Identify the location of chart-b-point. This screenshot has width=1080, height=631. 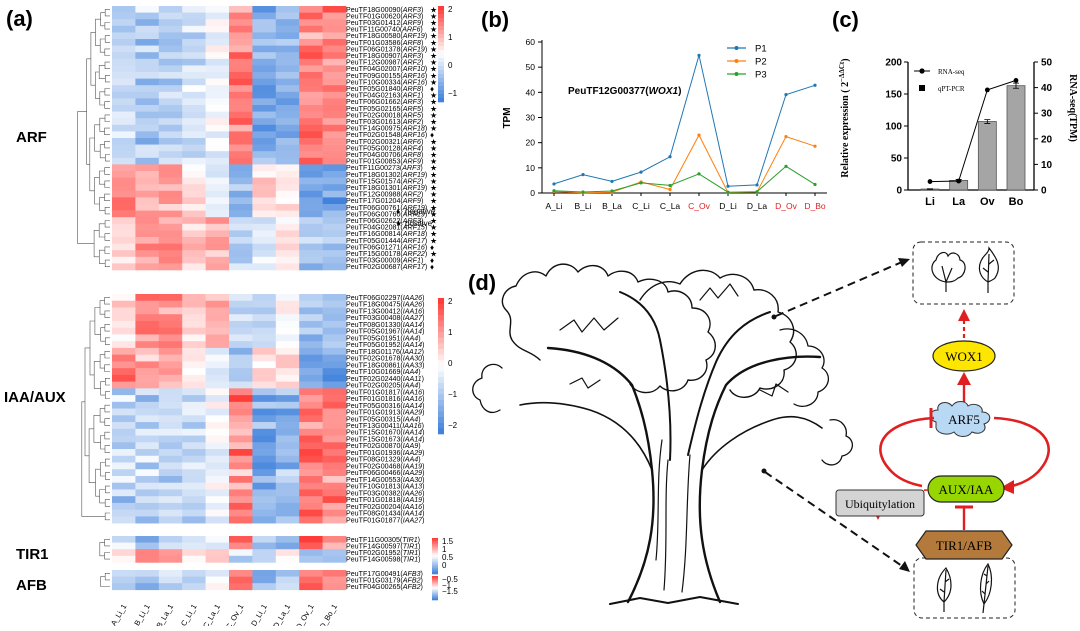
(699, 135).